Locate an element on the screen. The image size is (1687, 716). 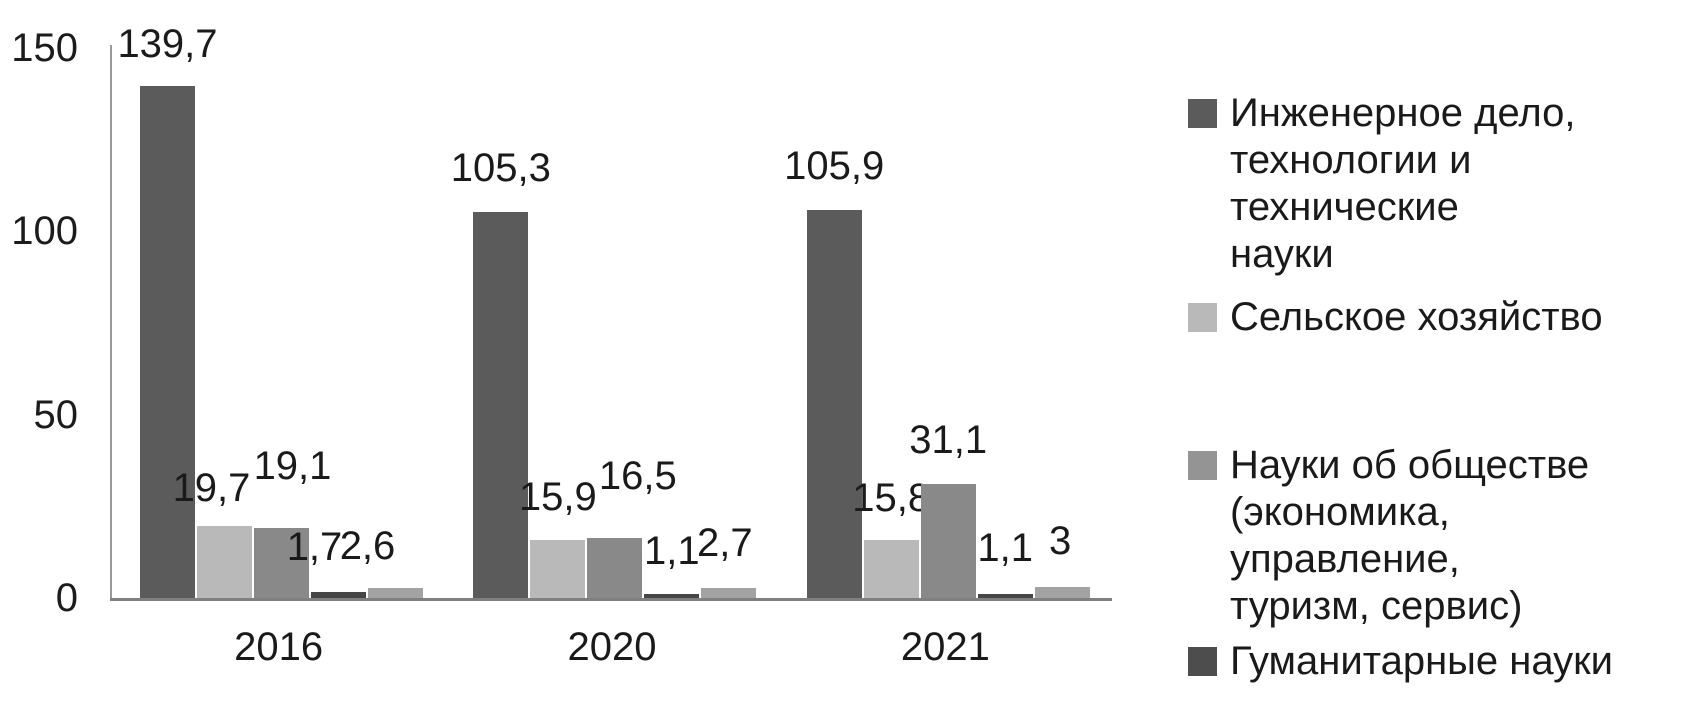
legend-item: Сельское хозяйство is located at coordinates (1423, 317).